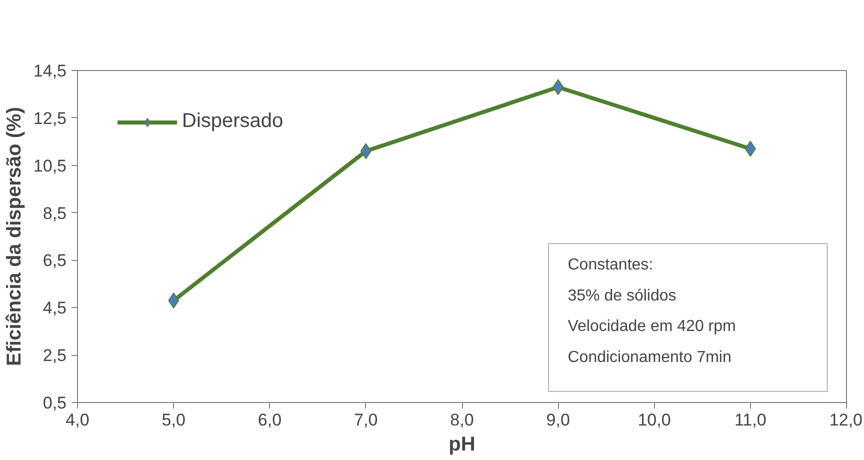 This screenshot has width=864, height=460. What do you see at coordinates (462, 445) in the screenshot?
I see `x-axis-title: pH` at bounding box center [462, 445].